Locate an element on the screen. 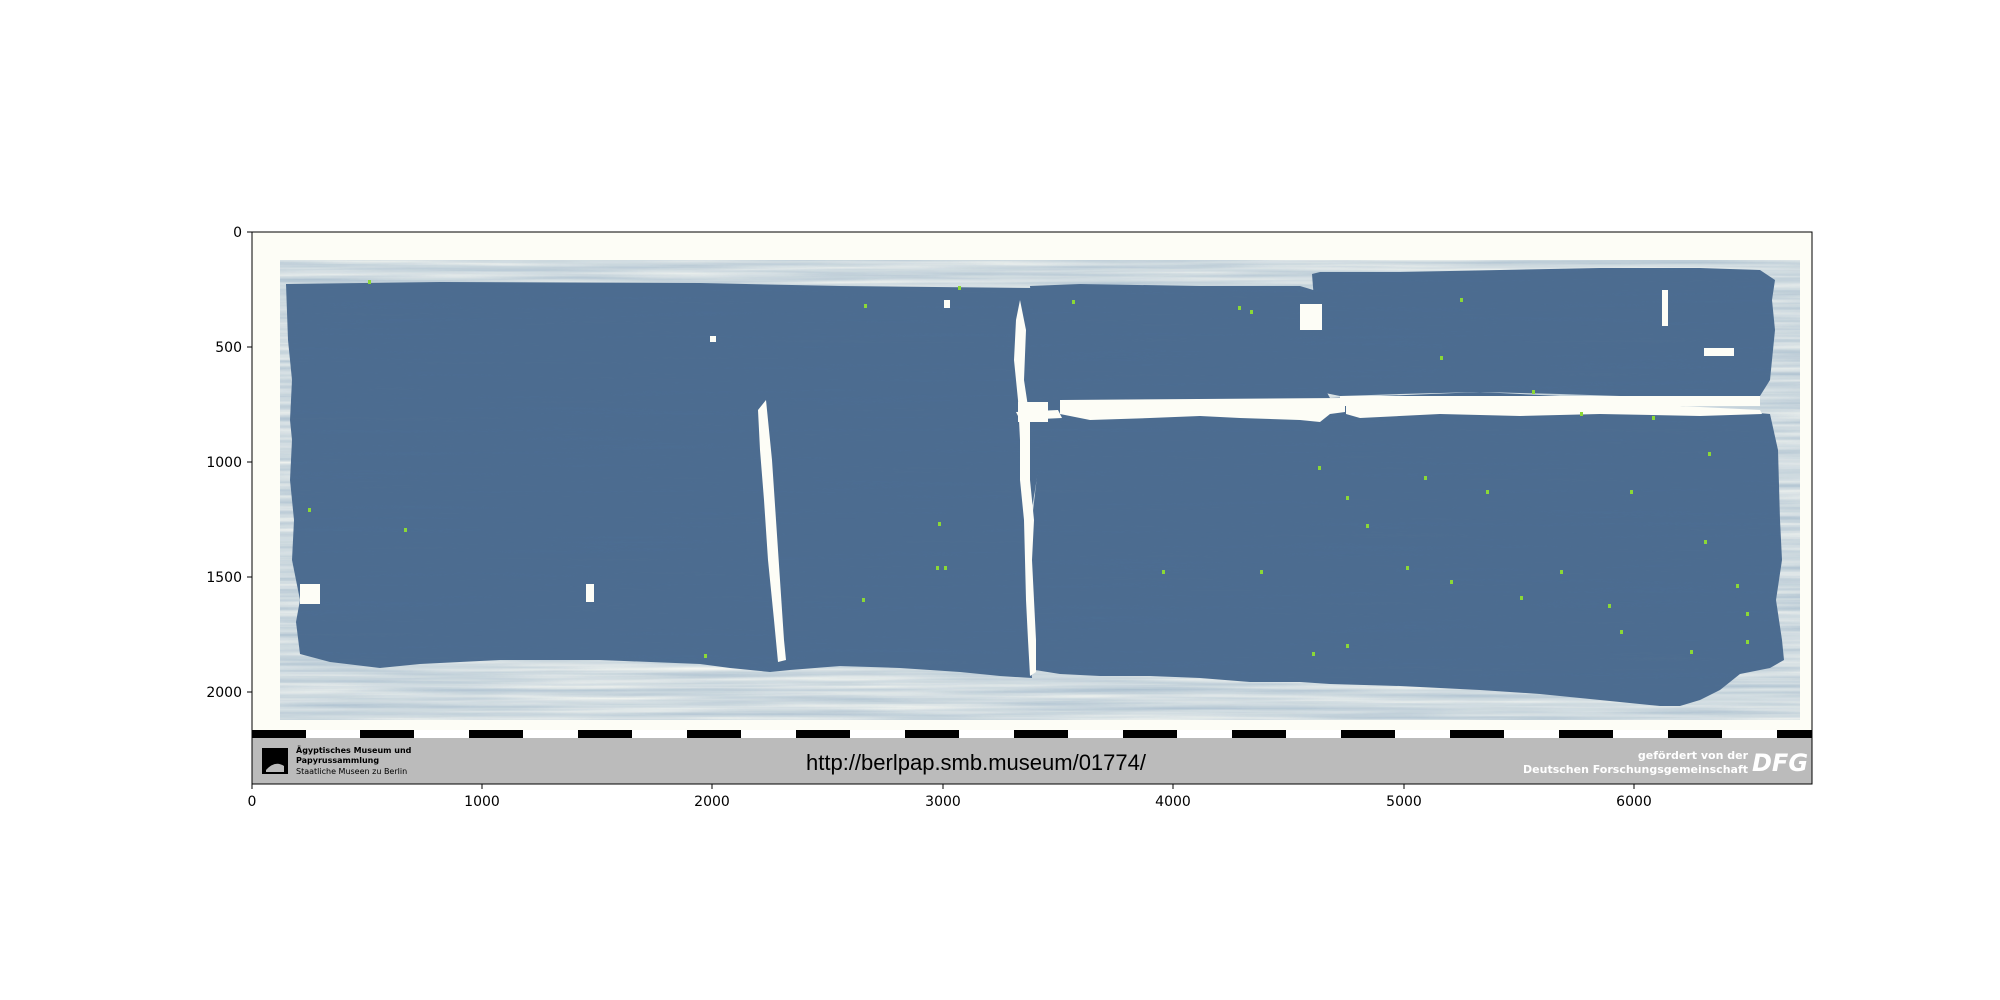 The height and width of the screenshot is (1000, 2000). x-tick-label: 1000 is located at coordinates (482, 802).